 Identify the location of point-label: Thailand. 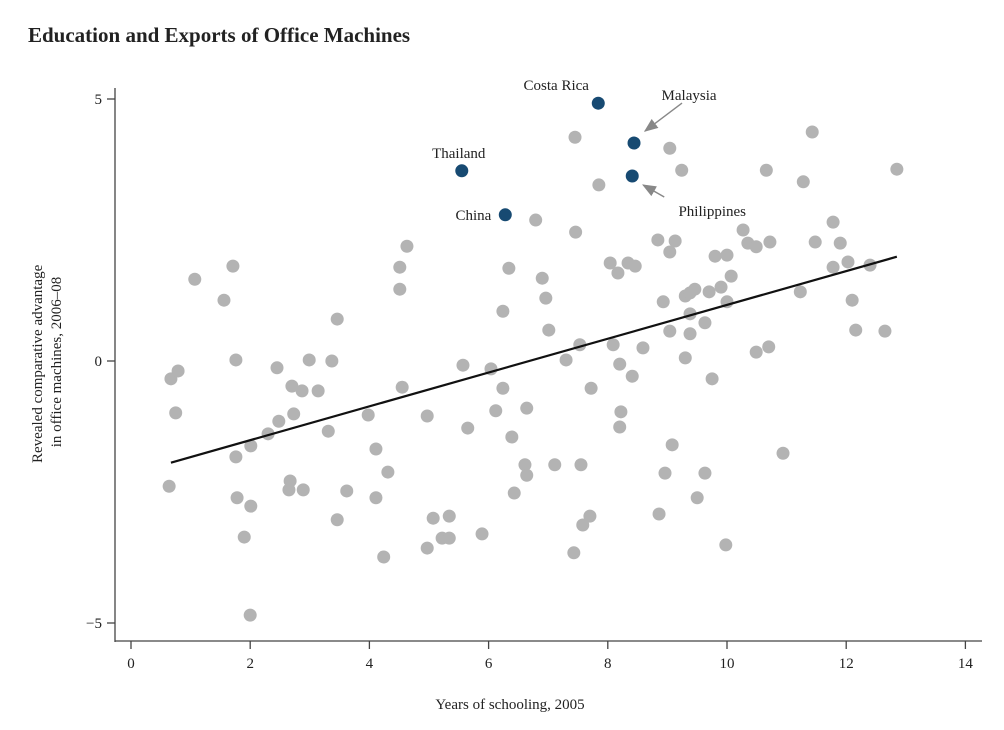
(459, 154).